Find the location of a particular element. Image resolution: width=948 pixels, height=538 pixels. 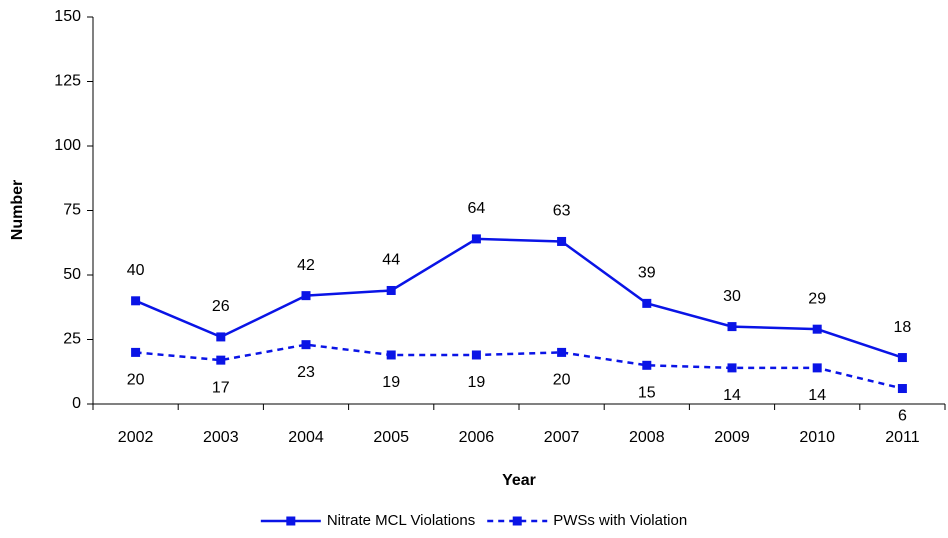

x-tick-label: 2007 is located at coordinates (562, 437).